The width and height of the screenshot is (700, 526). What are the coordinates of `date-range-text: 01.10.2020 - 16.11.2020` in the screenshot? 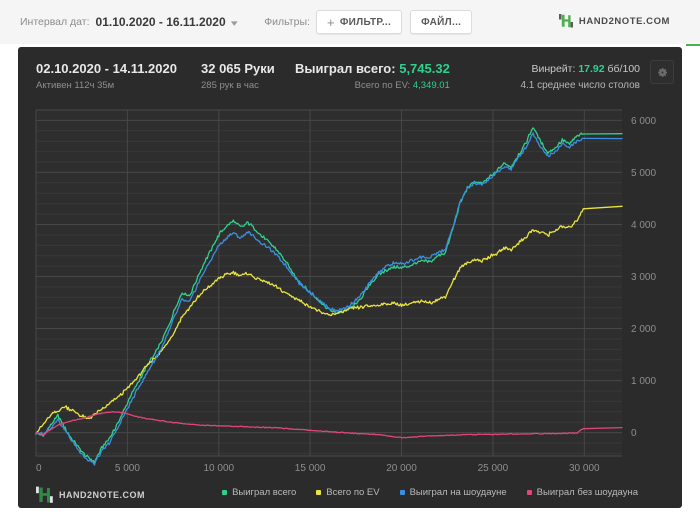 It's located at (160, 22).